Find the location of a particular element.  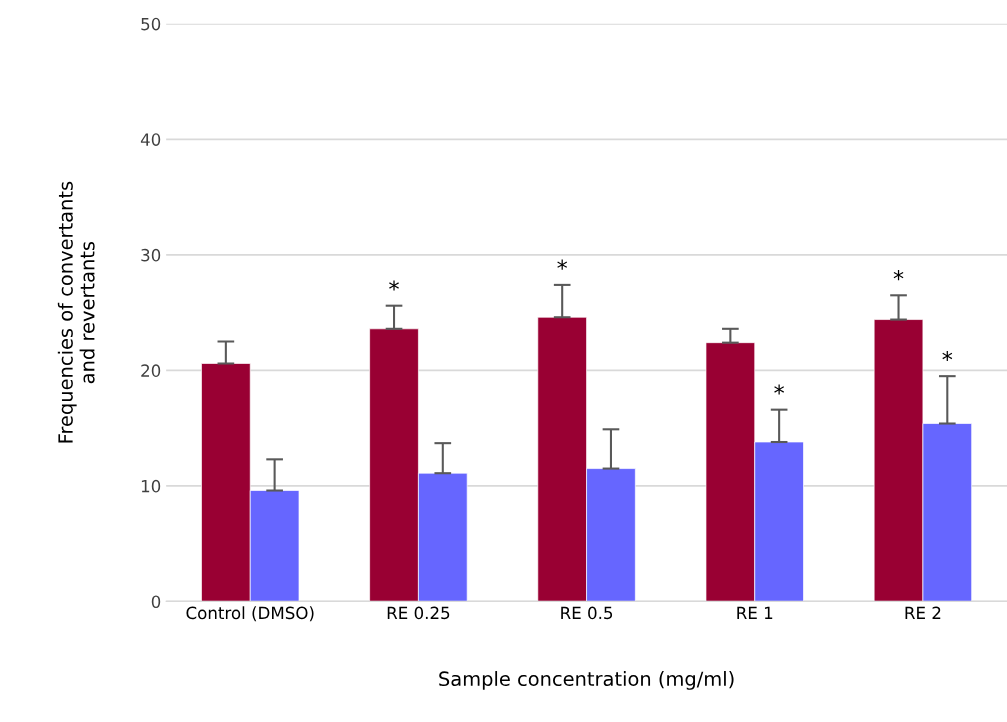

y-tick-label: 30 is located at coordinates (151, 255).